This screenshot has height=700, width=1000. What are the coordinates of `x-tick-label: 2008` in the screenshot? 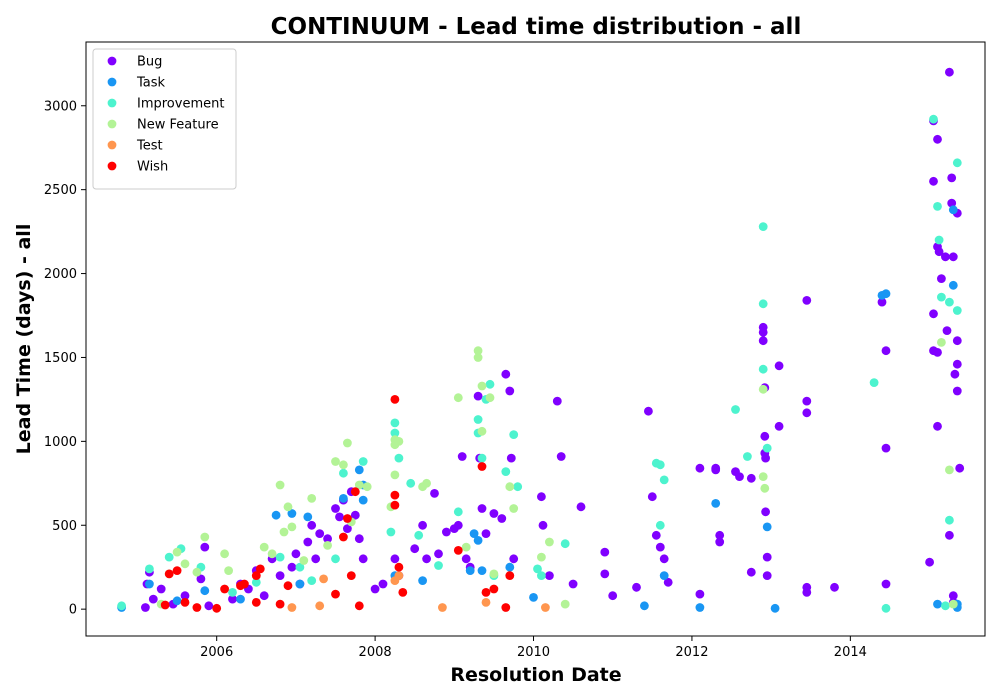 It's located at (375, 652).